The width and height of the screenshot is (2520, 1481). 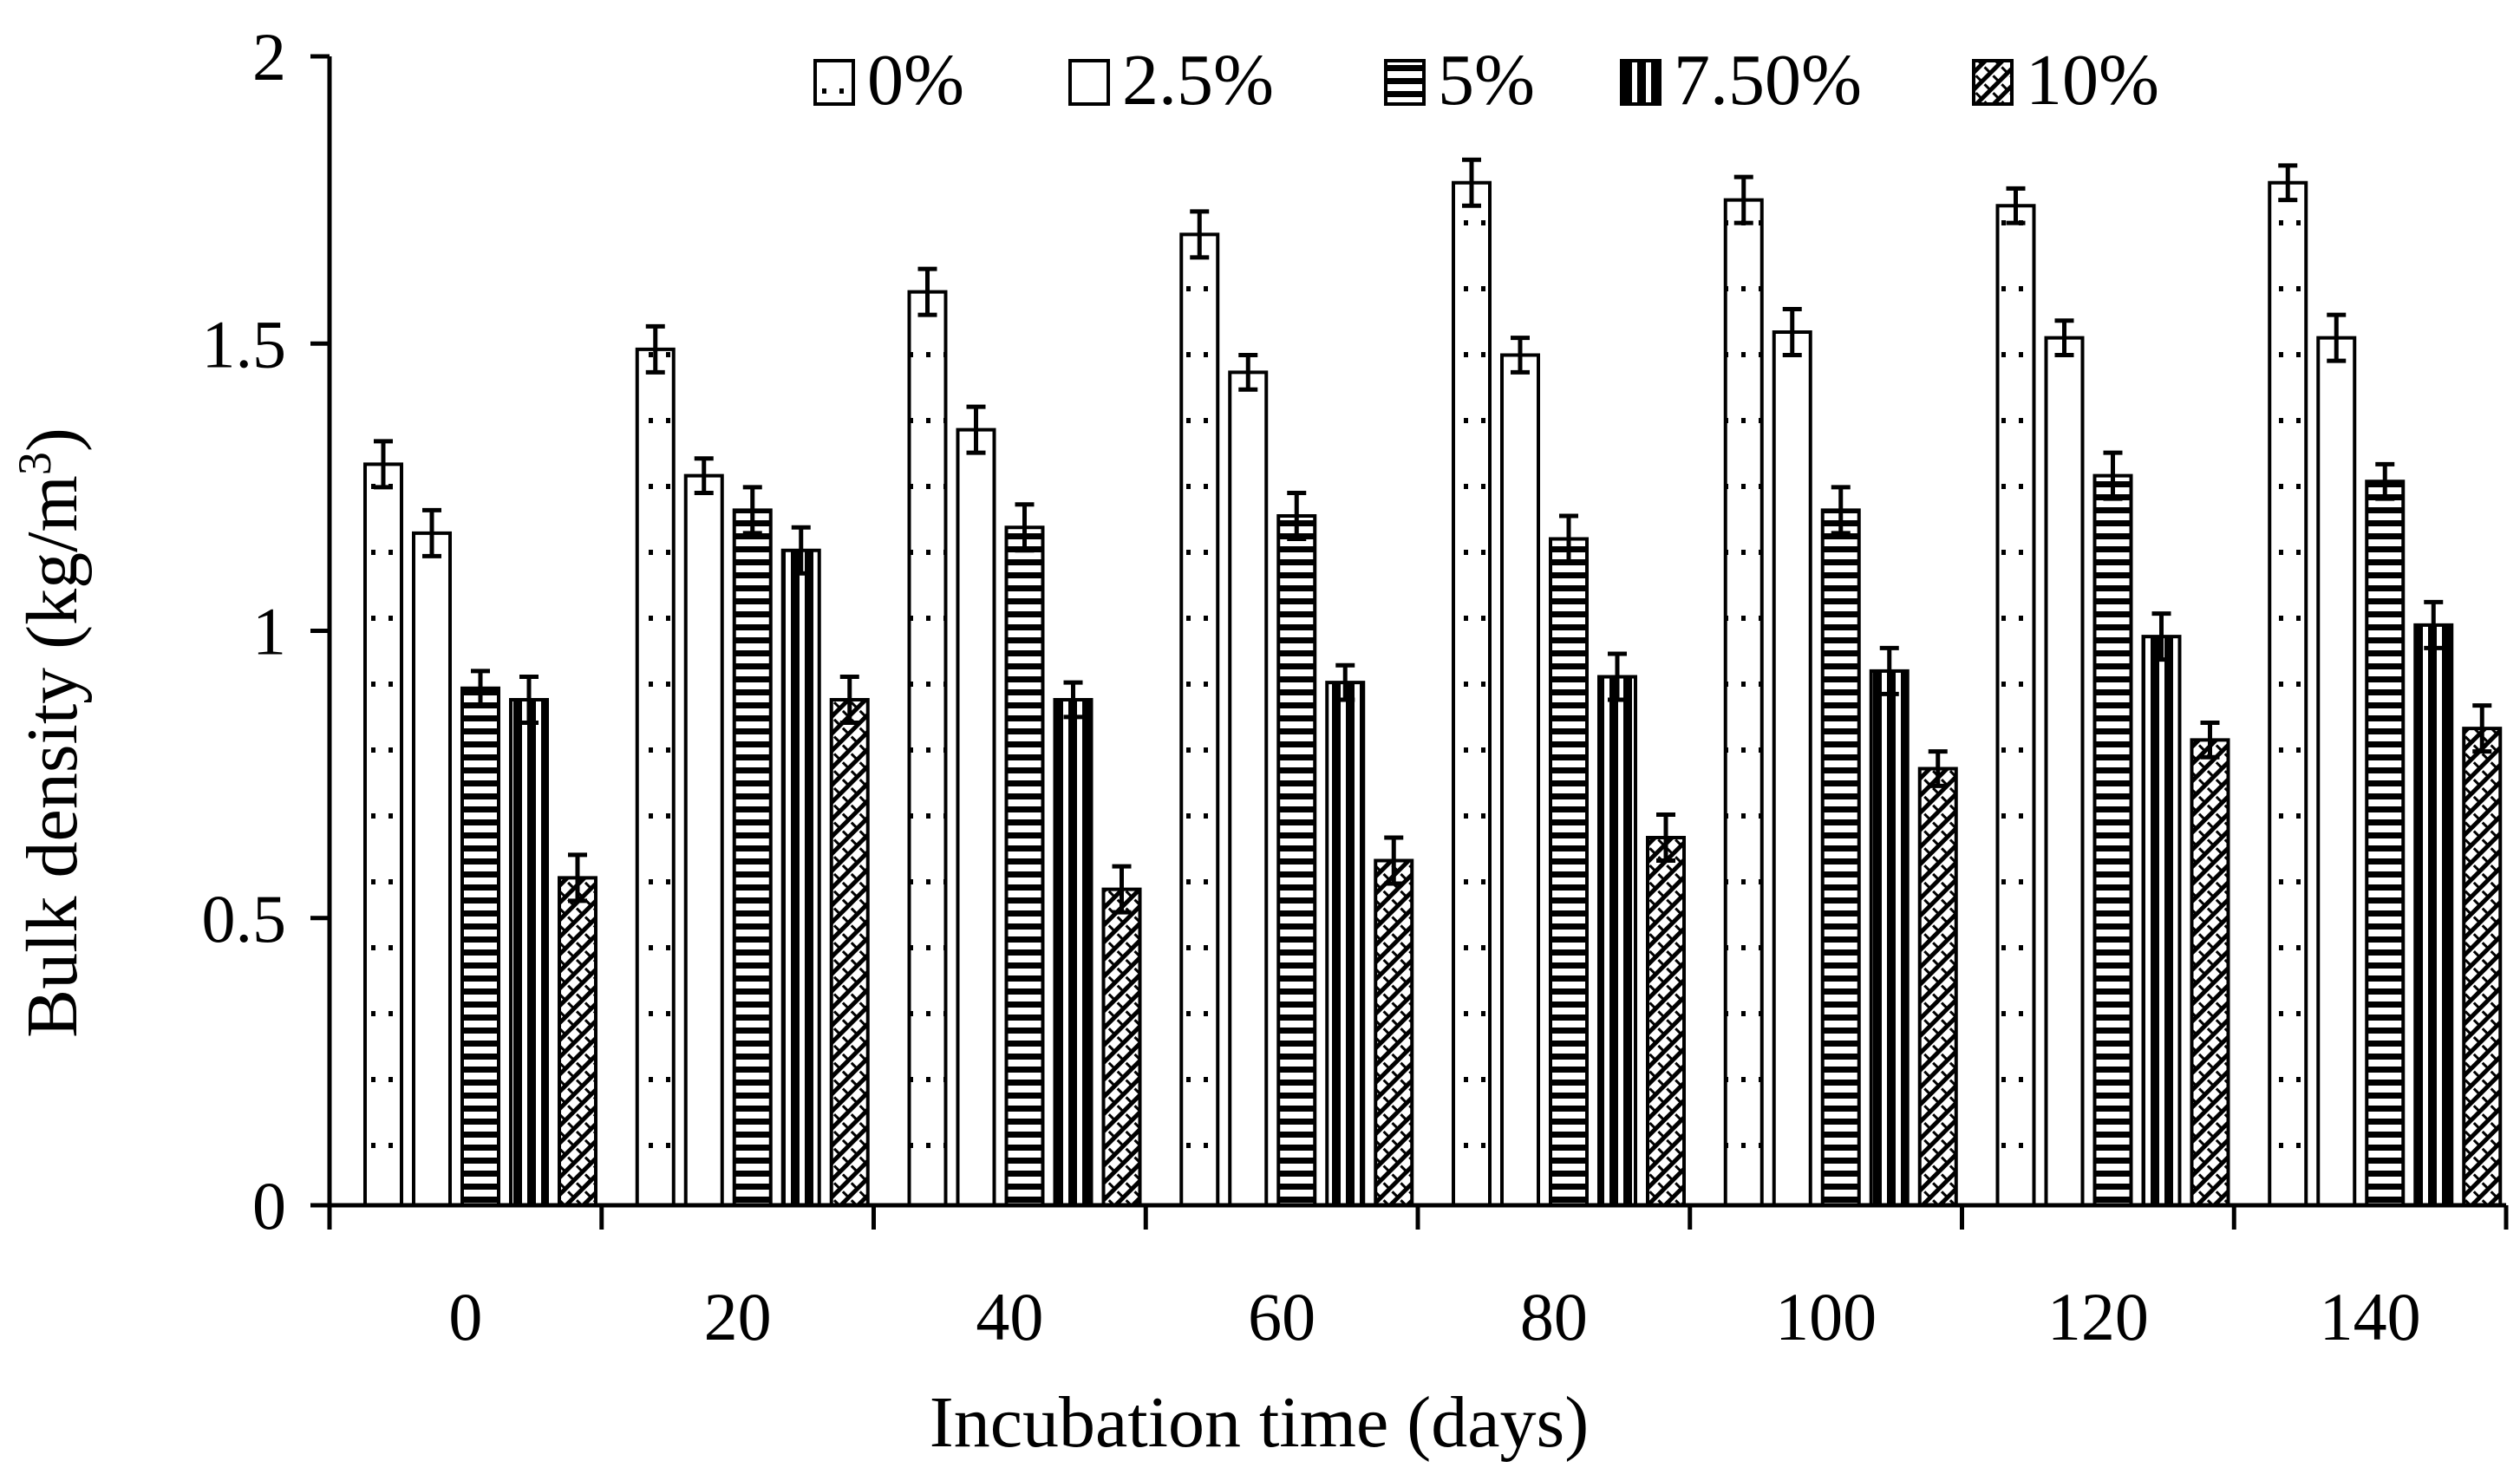 I want to click on legend-label-750: 7.50%, so click(x=1768, y=80).